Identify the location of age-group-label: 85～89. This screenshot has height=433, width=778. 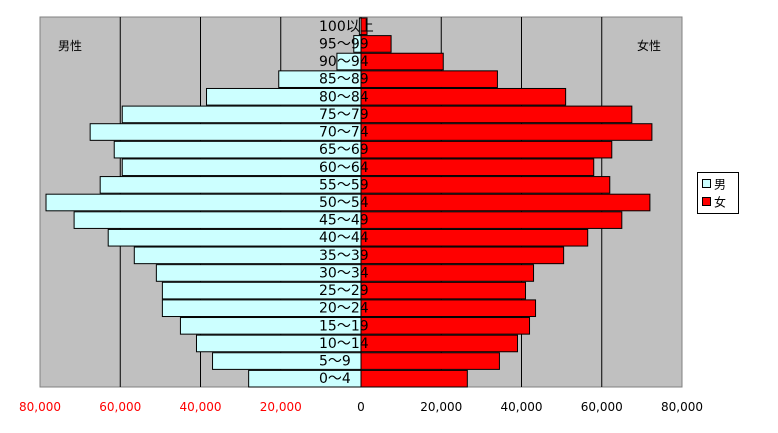
(344, 80).